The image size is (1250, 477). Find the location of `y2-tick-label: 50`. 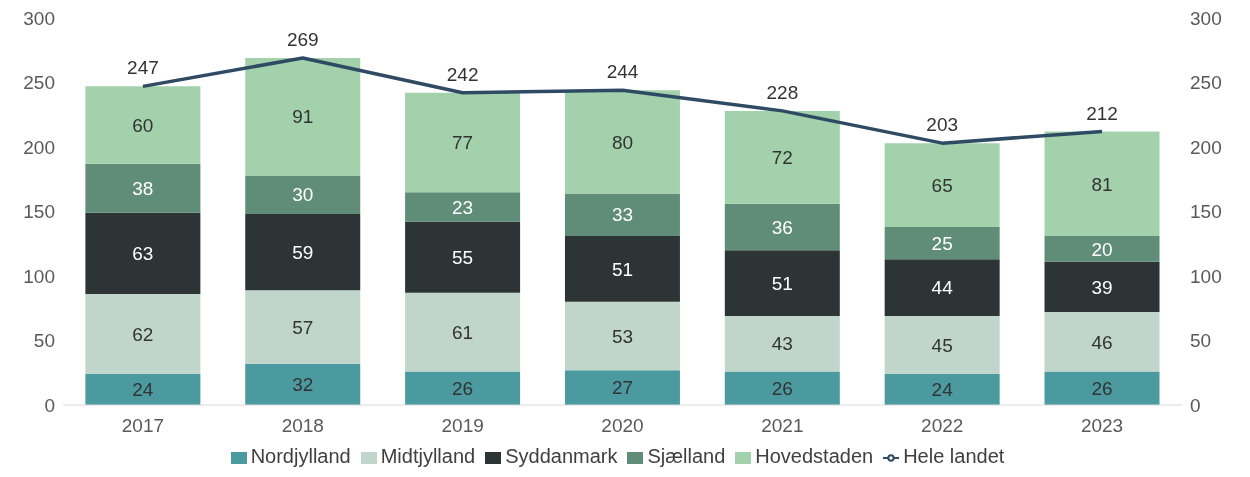

y2-tick-label: 50 is located at coordinates (1201, 341).